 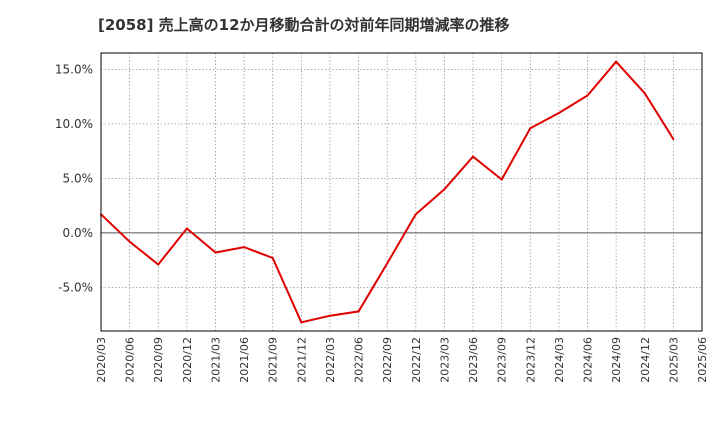 What do you see at coordinates (158, 360) in the screenshot?
I see `x-tick-label: 2020/09` at bounding box center [158, 360].